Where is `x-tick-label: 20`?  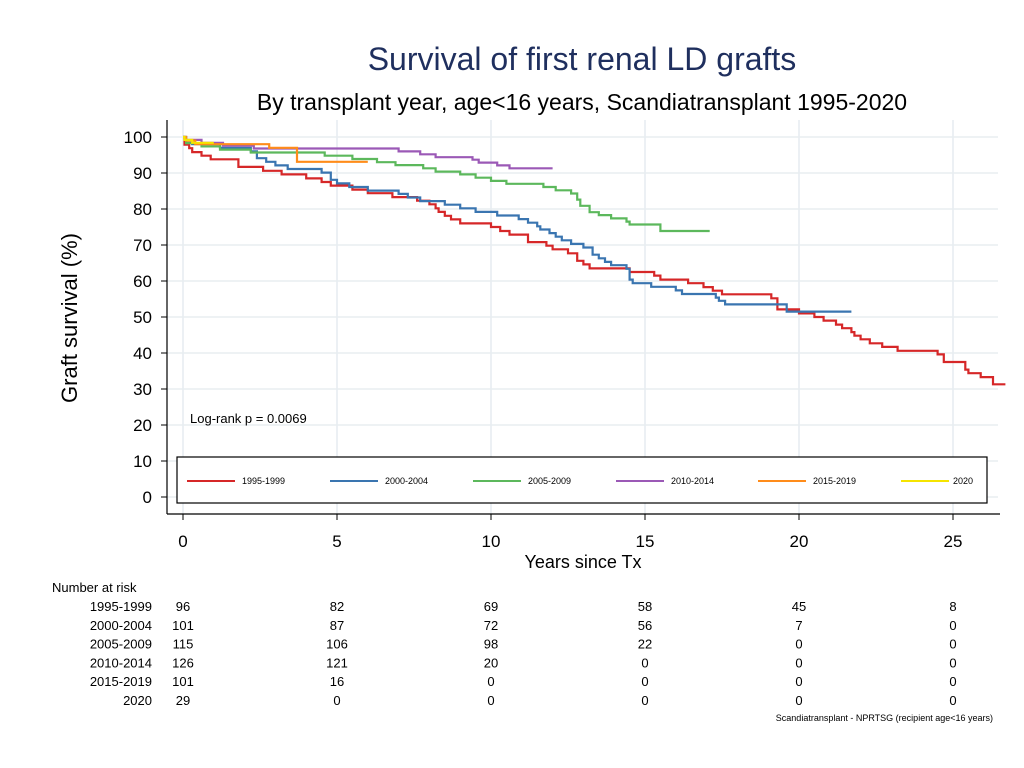 x-tick-label: 20 is located at coordinates (799, 541).